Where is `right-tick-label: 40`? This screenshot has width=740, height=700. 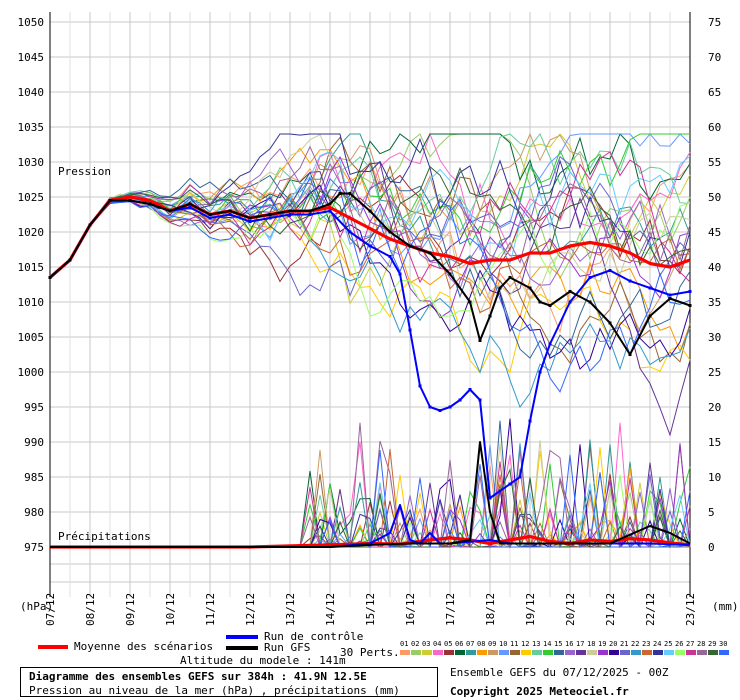
right-tick-label: 40 is located at coordinates (714, 267).